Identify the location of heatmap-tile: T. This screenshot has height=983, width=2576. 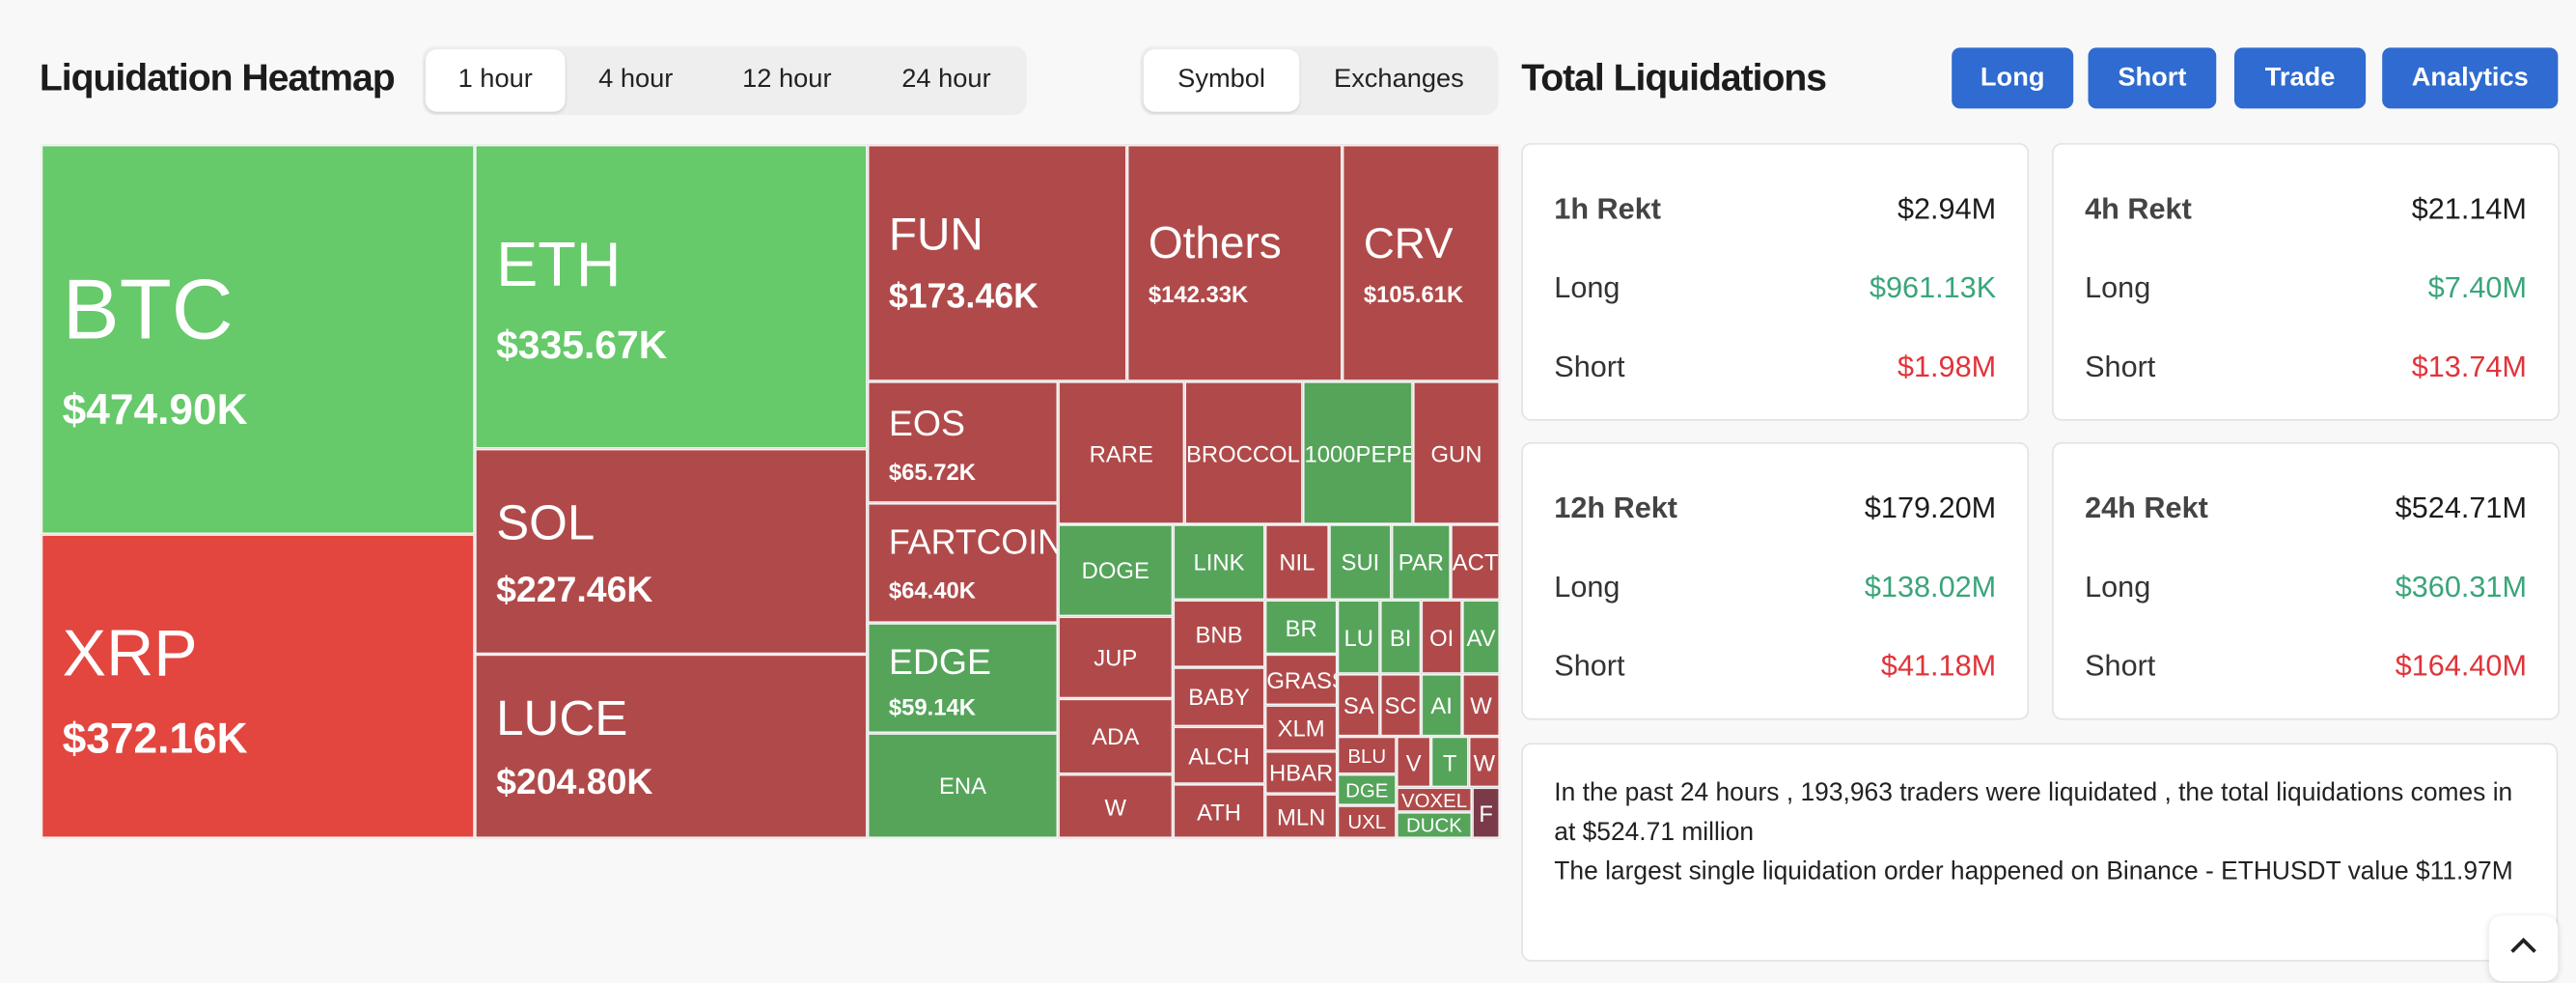
(1449, 762).